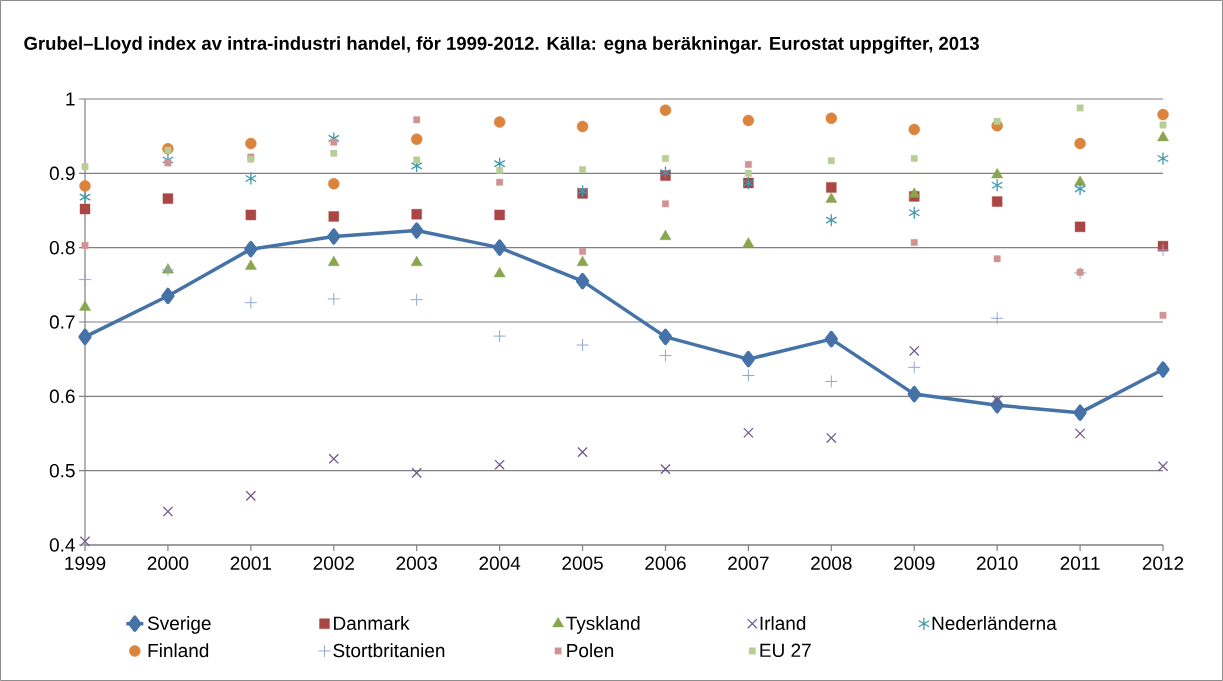 The height and width of the screenshot is (681, 1223). I want to click on y-tick-label: 0.4, so click(62, 545).